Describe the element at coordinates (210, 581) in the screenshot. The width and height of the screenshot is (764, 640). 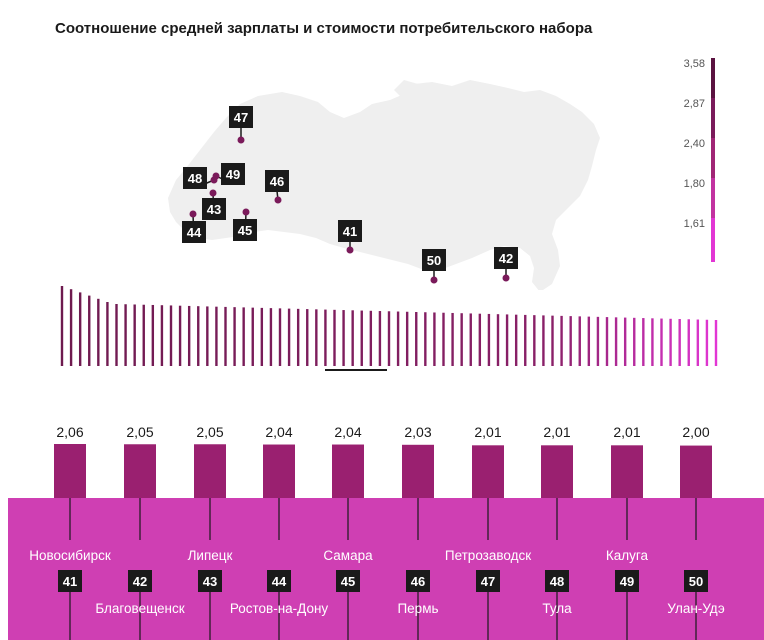
I see `rank-label: 43` at that location.